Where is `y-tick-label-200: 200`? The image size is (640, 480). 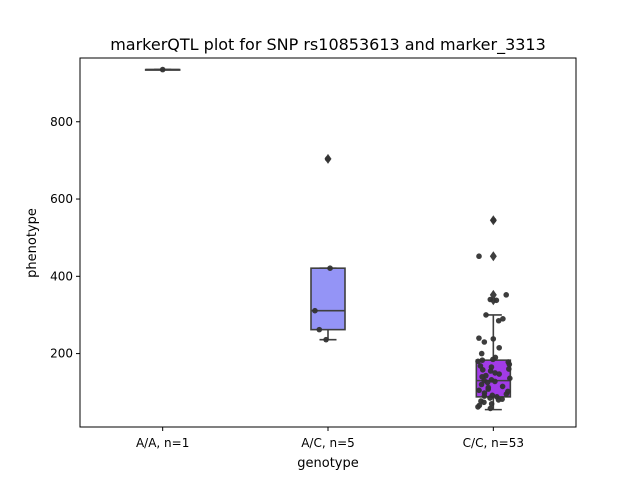 y-tick-label-200: 200 is located at coordinates (61, 354).